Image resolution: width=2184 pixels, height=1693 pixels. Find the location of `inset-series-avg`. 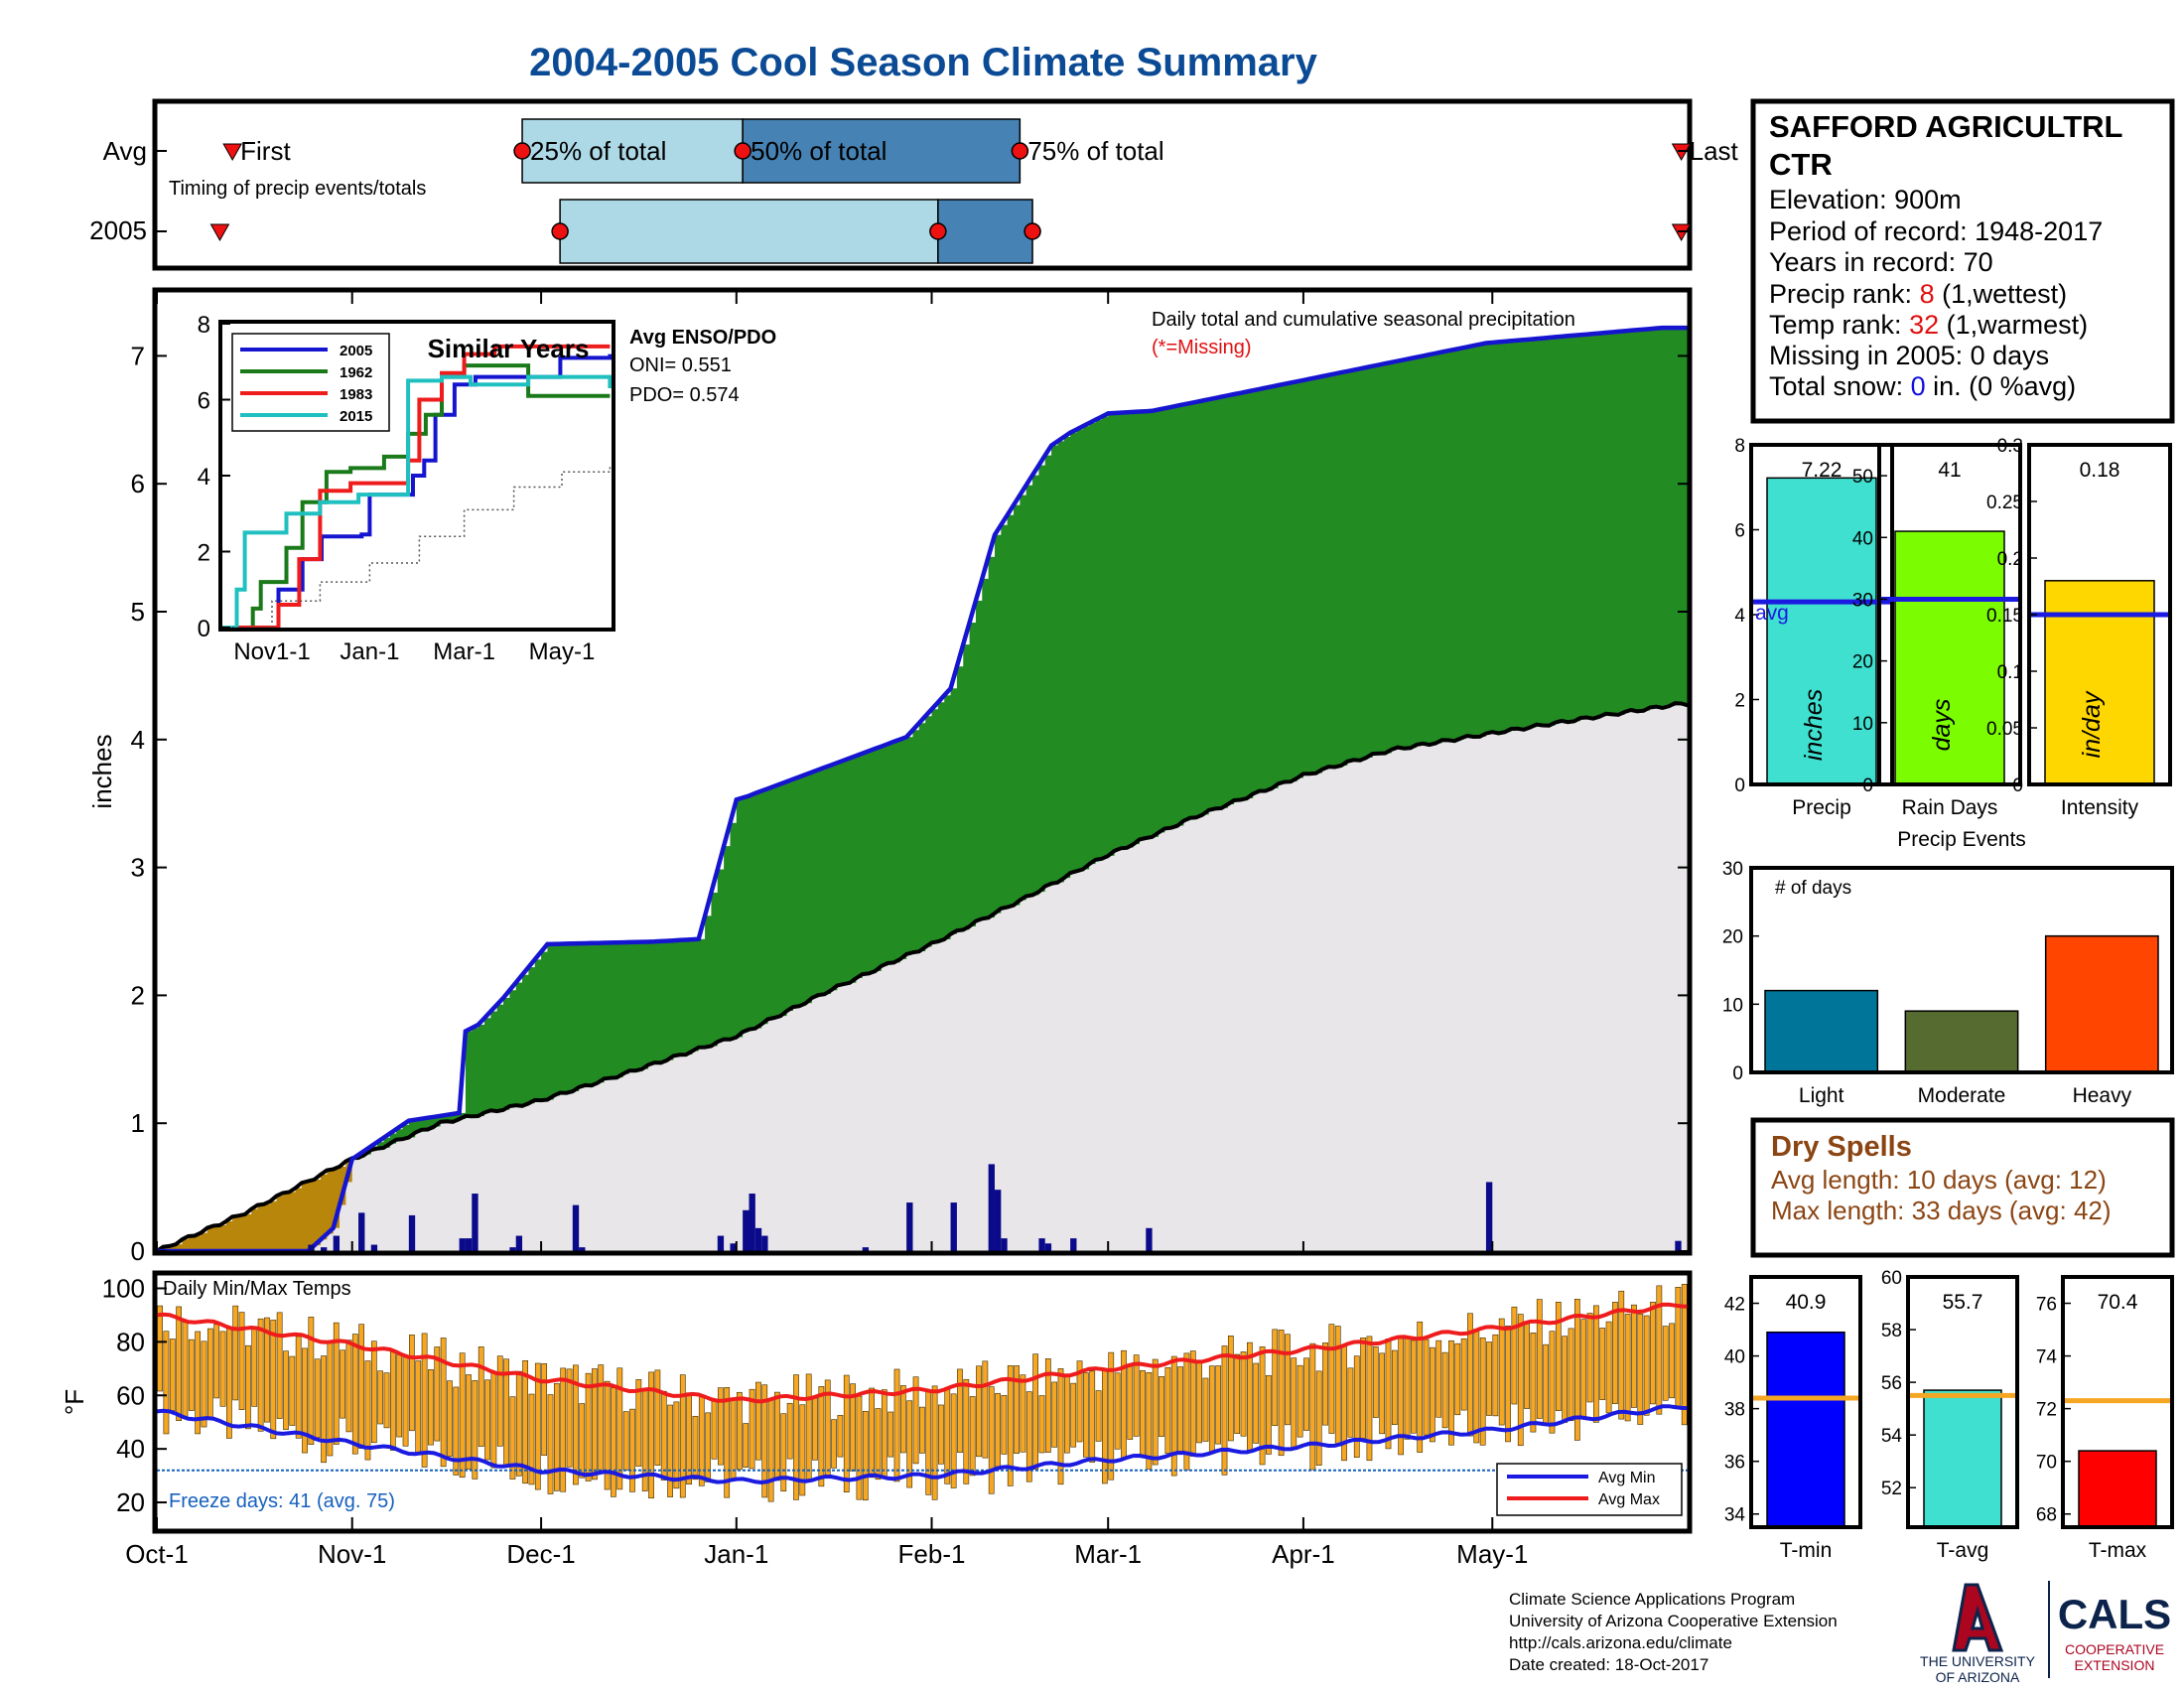

inset-series-avg is located at coordinates (417, 546).